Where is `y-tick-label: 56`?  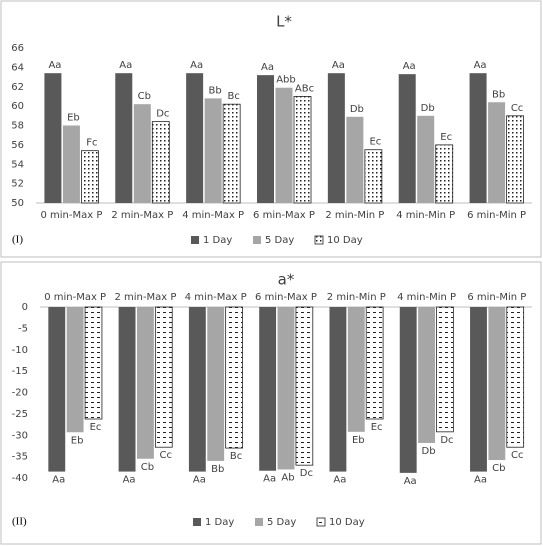 y-tick-label: 56 is located at coordinates (17, 145).